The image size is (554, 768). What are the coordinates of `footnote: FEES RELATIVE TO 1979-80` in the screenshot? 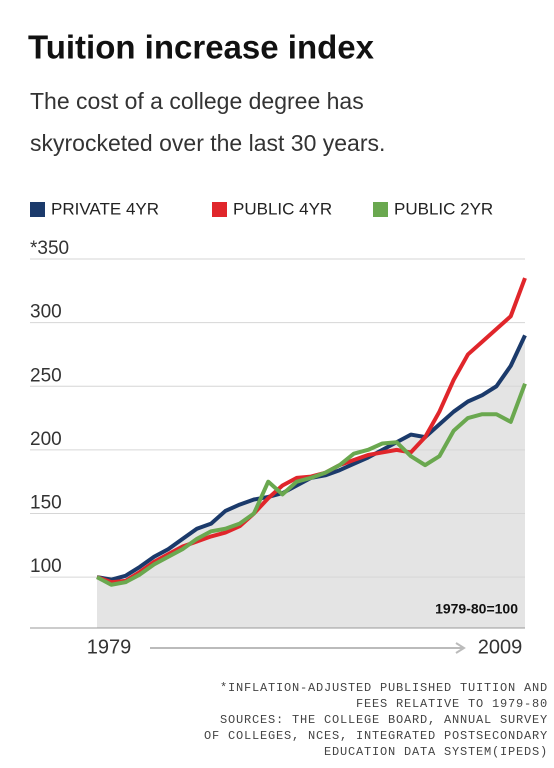 It's located at (452, 704).